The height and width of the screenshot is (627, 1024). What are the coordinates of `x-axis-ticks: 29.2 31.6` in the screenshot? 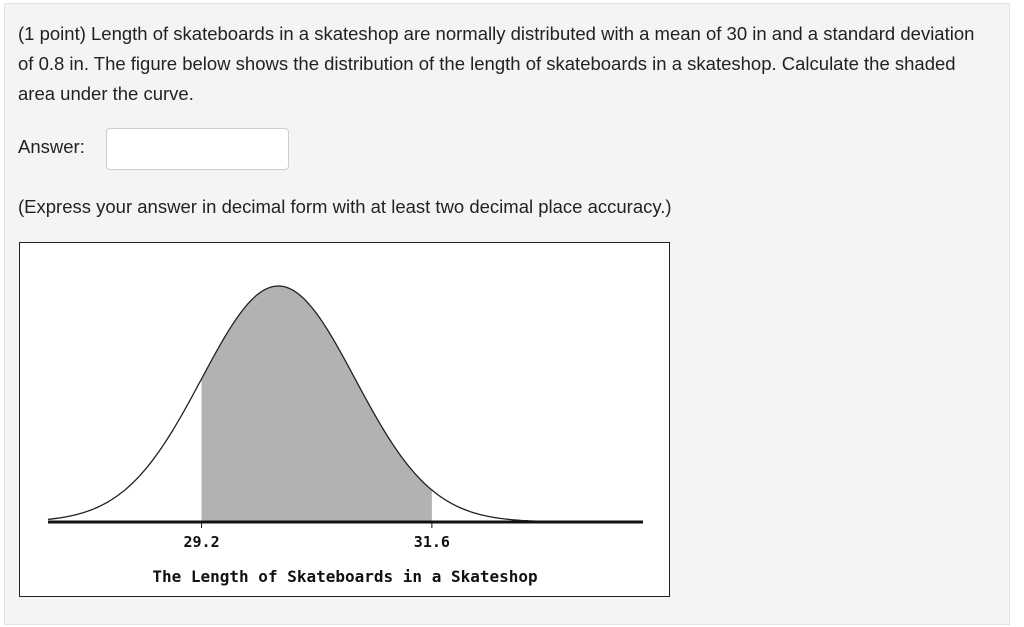 It's located at (316, 536).